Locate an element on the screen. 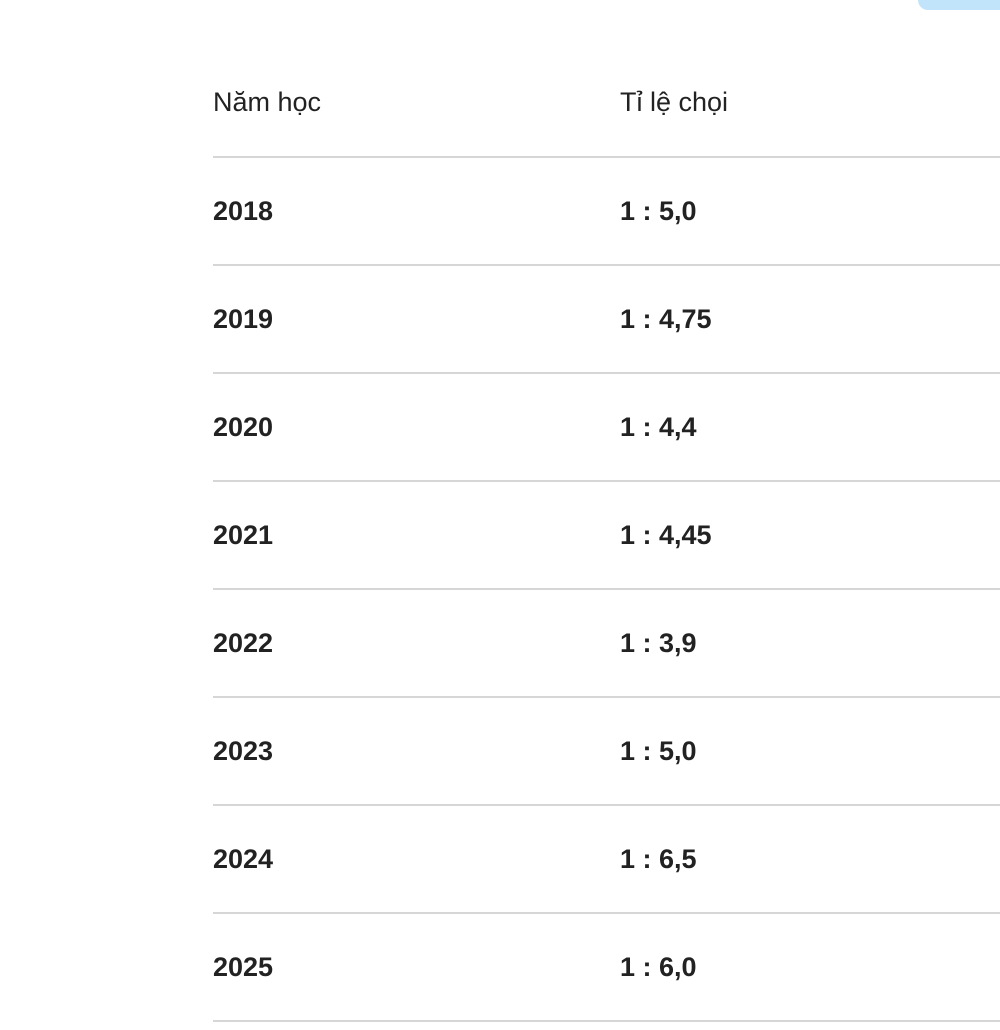 This screenshot has width=1000, height=1030. cell-year: 2019 is located at coordinates (416, 319).